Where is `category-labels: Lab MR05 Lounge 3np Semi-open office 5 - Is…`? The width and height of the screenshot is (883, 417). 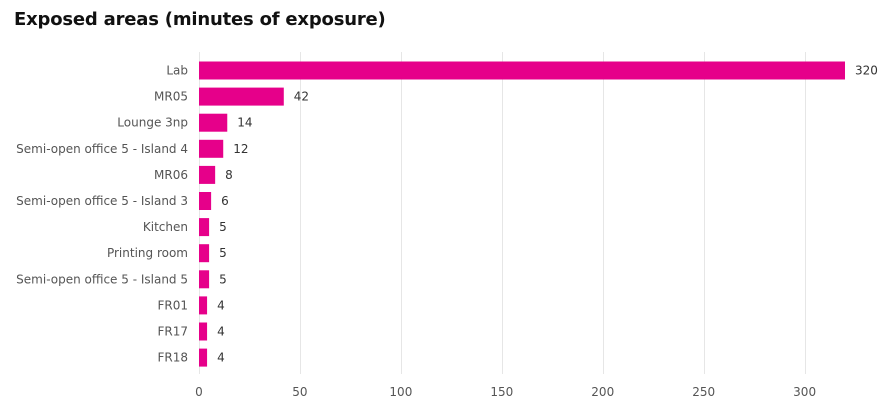 category-labels: Lab MR05 Lounge 3np Semi-open office 5 - Is… is located at coordinates (102, 214).